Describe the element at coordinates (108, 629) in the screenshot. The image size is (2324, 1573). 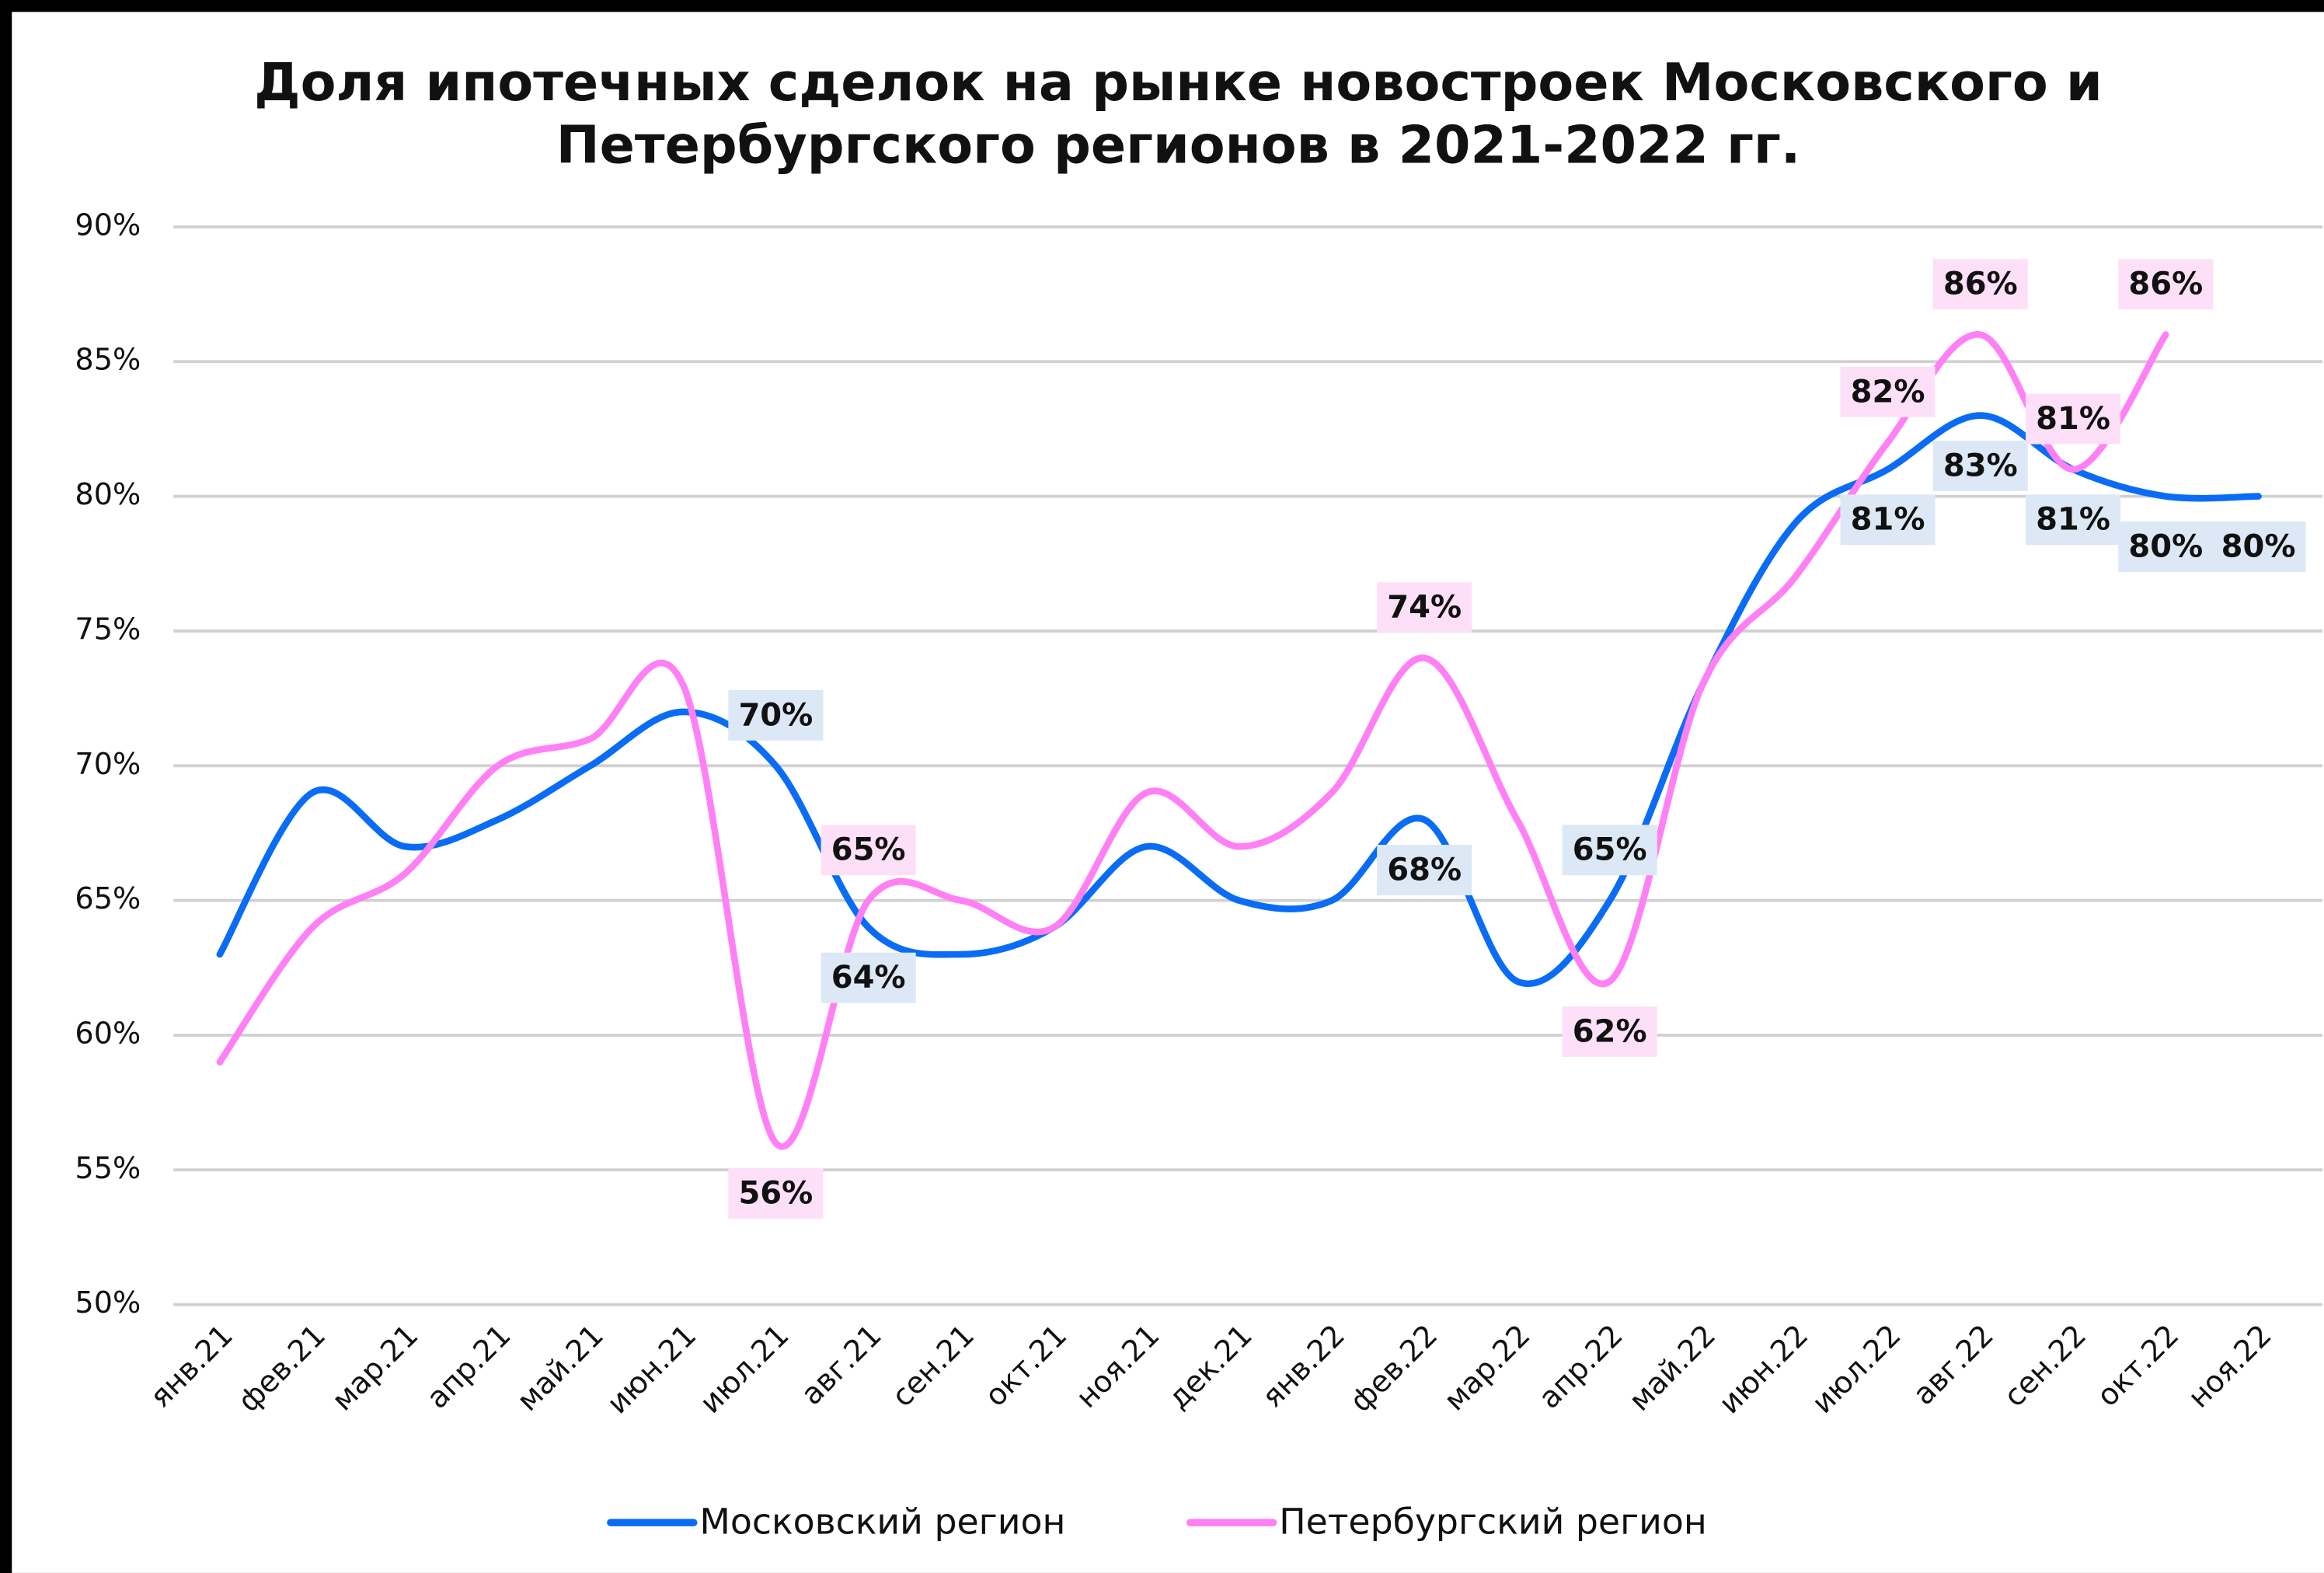
I see `y-tick-label: 75%` at that location.